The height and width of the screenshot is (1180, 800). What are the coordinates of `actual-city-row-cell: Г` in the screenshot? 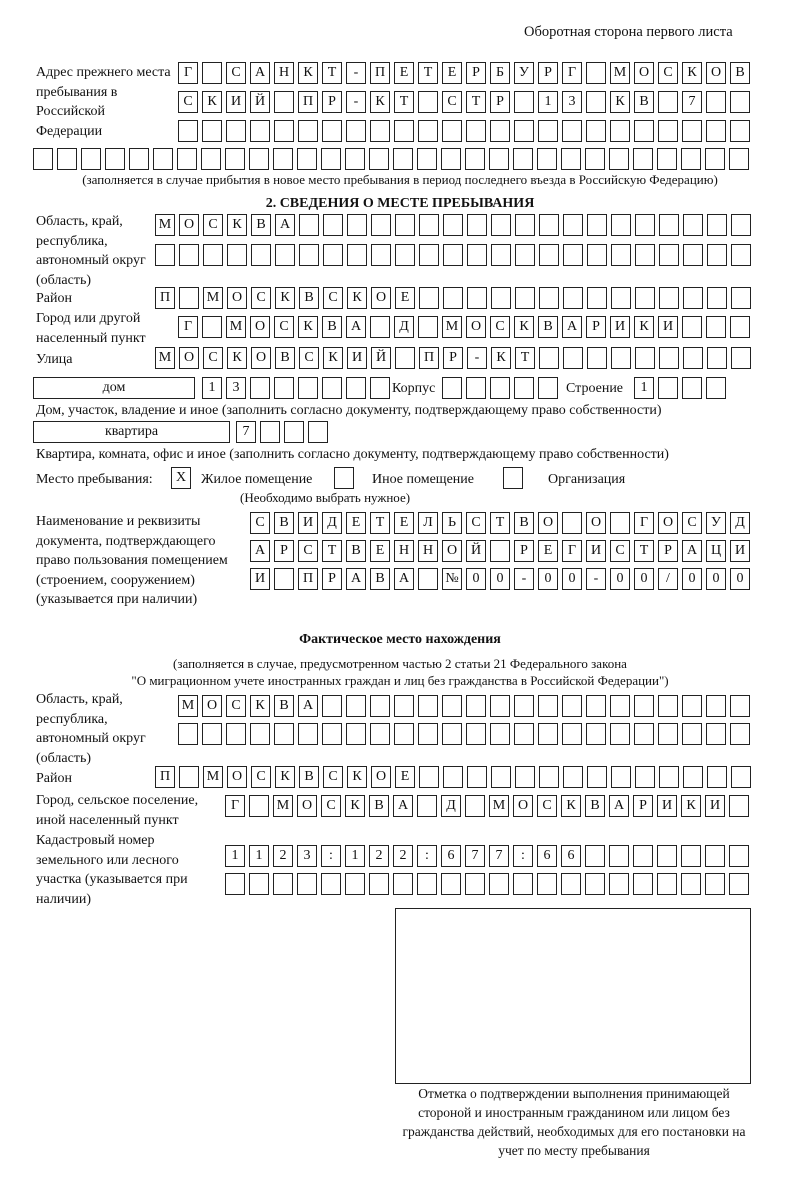 It's located at (235, 806).